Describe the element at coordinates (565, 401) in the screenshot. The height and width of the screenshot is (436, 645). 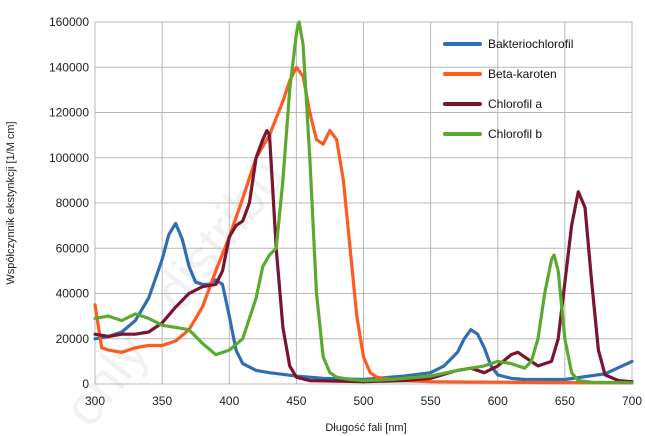
I see `x-tick-label: 650` at that location.